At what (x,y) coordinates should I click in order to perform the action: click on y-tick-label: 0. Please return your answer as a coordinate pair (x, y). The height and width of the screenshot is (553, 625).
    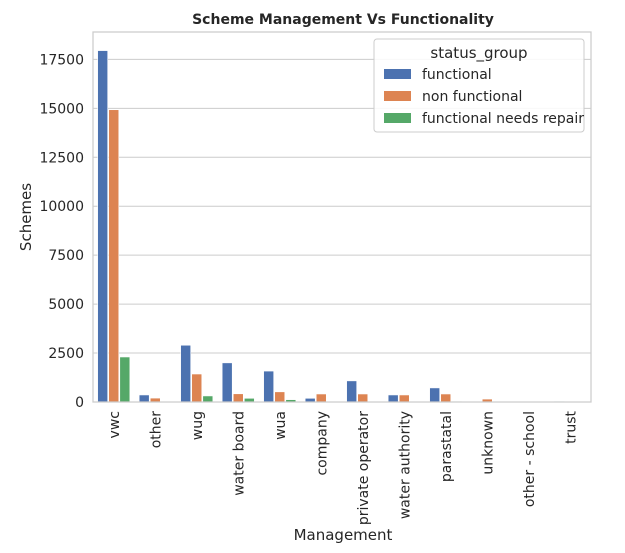
    Looking at the image, I should click on (79, 403).